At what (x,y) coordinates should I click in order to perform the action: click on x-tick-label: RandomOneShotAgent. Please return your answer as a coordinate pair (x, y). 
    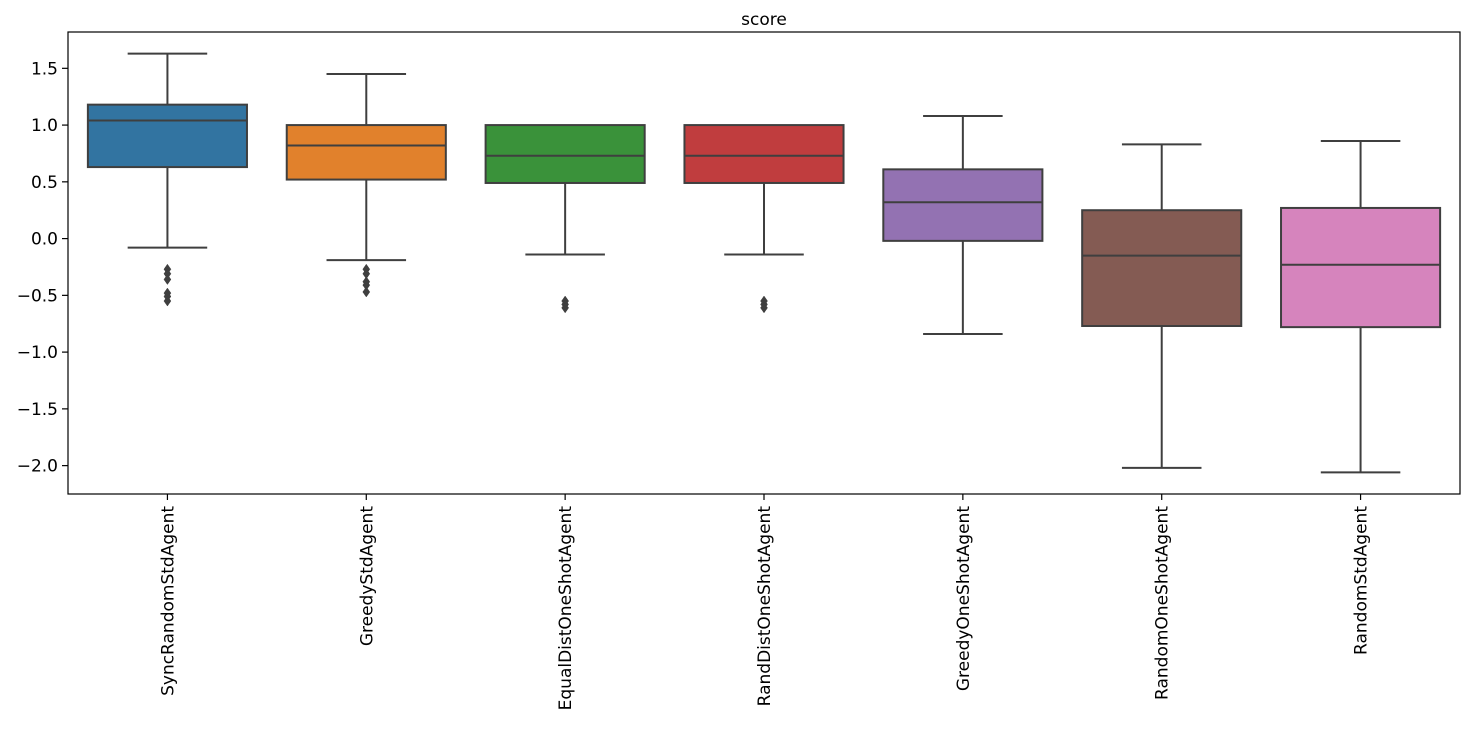
    Looking at the image, I should click on (1163, 603).